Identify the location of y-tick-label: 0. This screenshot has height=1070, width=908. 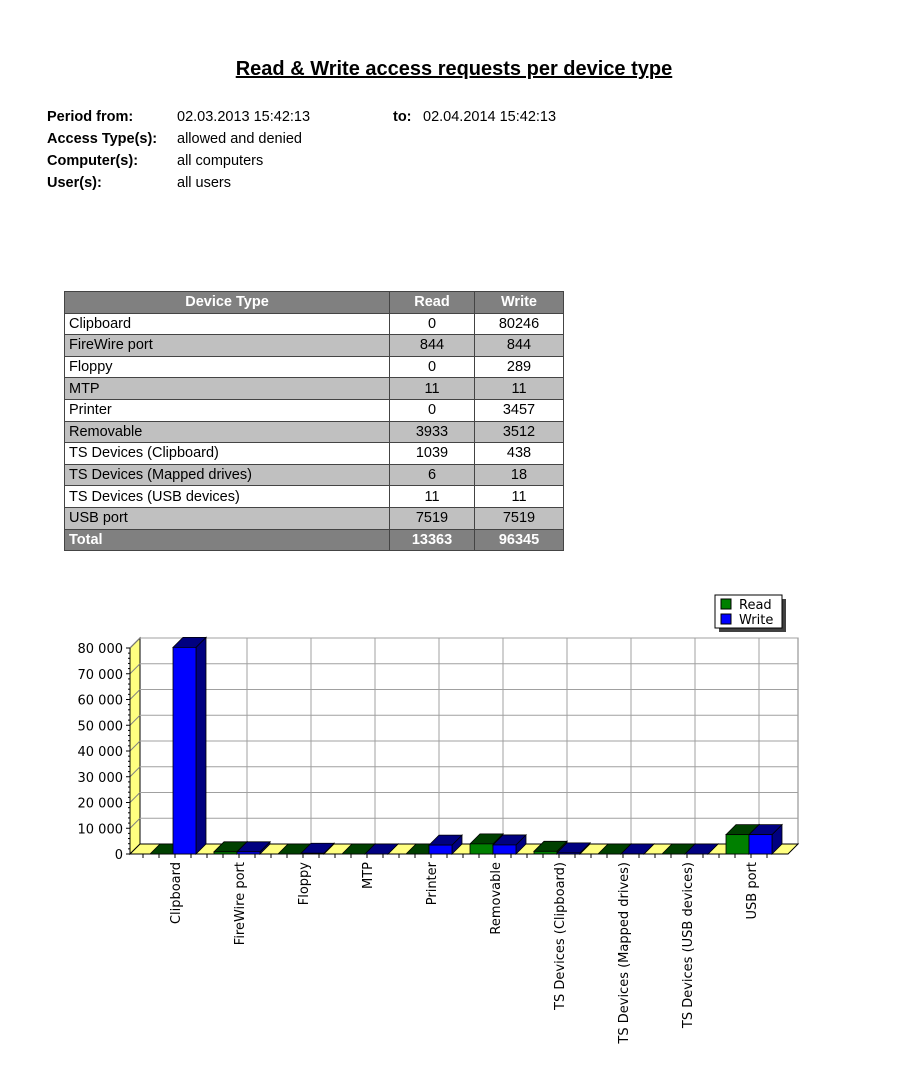
(119, 855).